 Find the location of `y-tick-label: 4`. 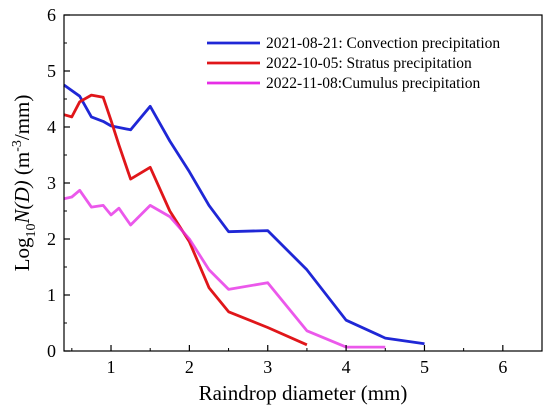

y-tick-label: 4 is located at coordinates (51, 127).